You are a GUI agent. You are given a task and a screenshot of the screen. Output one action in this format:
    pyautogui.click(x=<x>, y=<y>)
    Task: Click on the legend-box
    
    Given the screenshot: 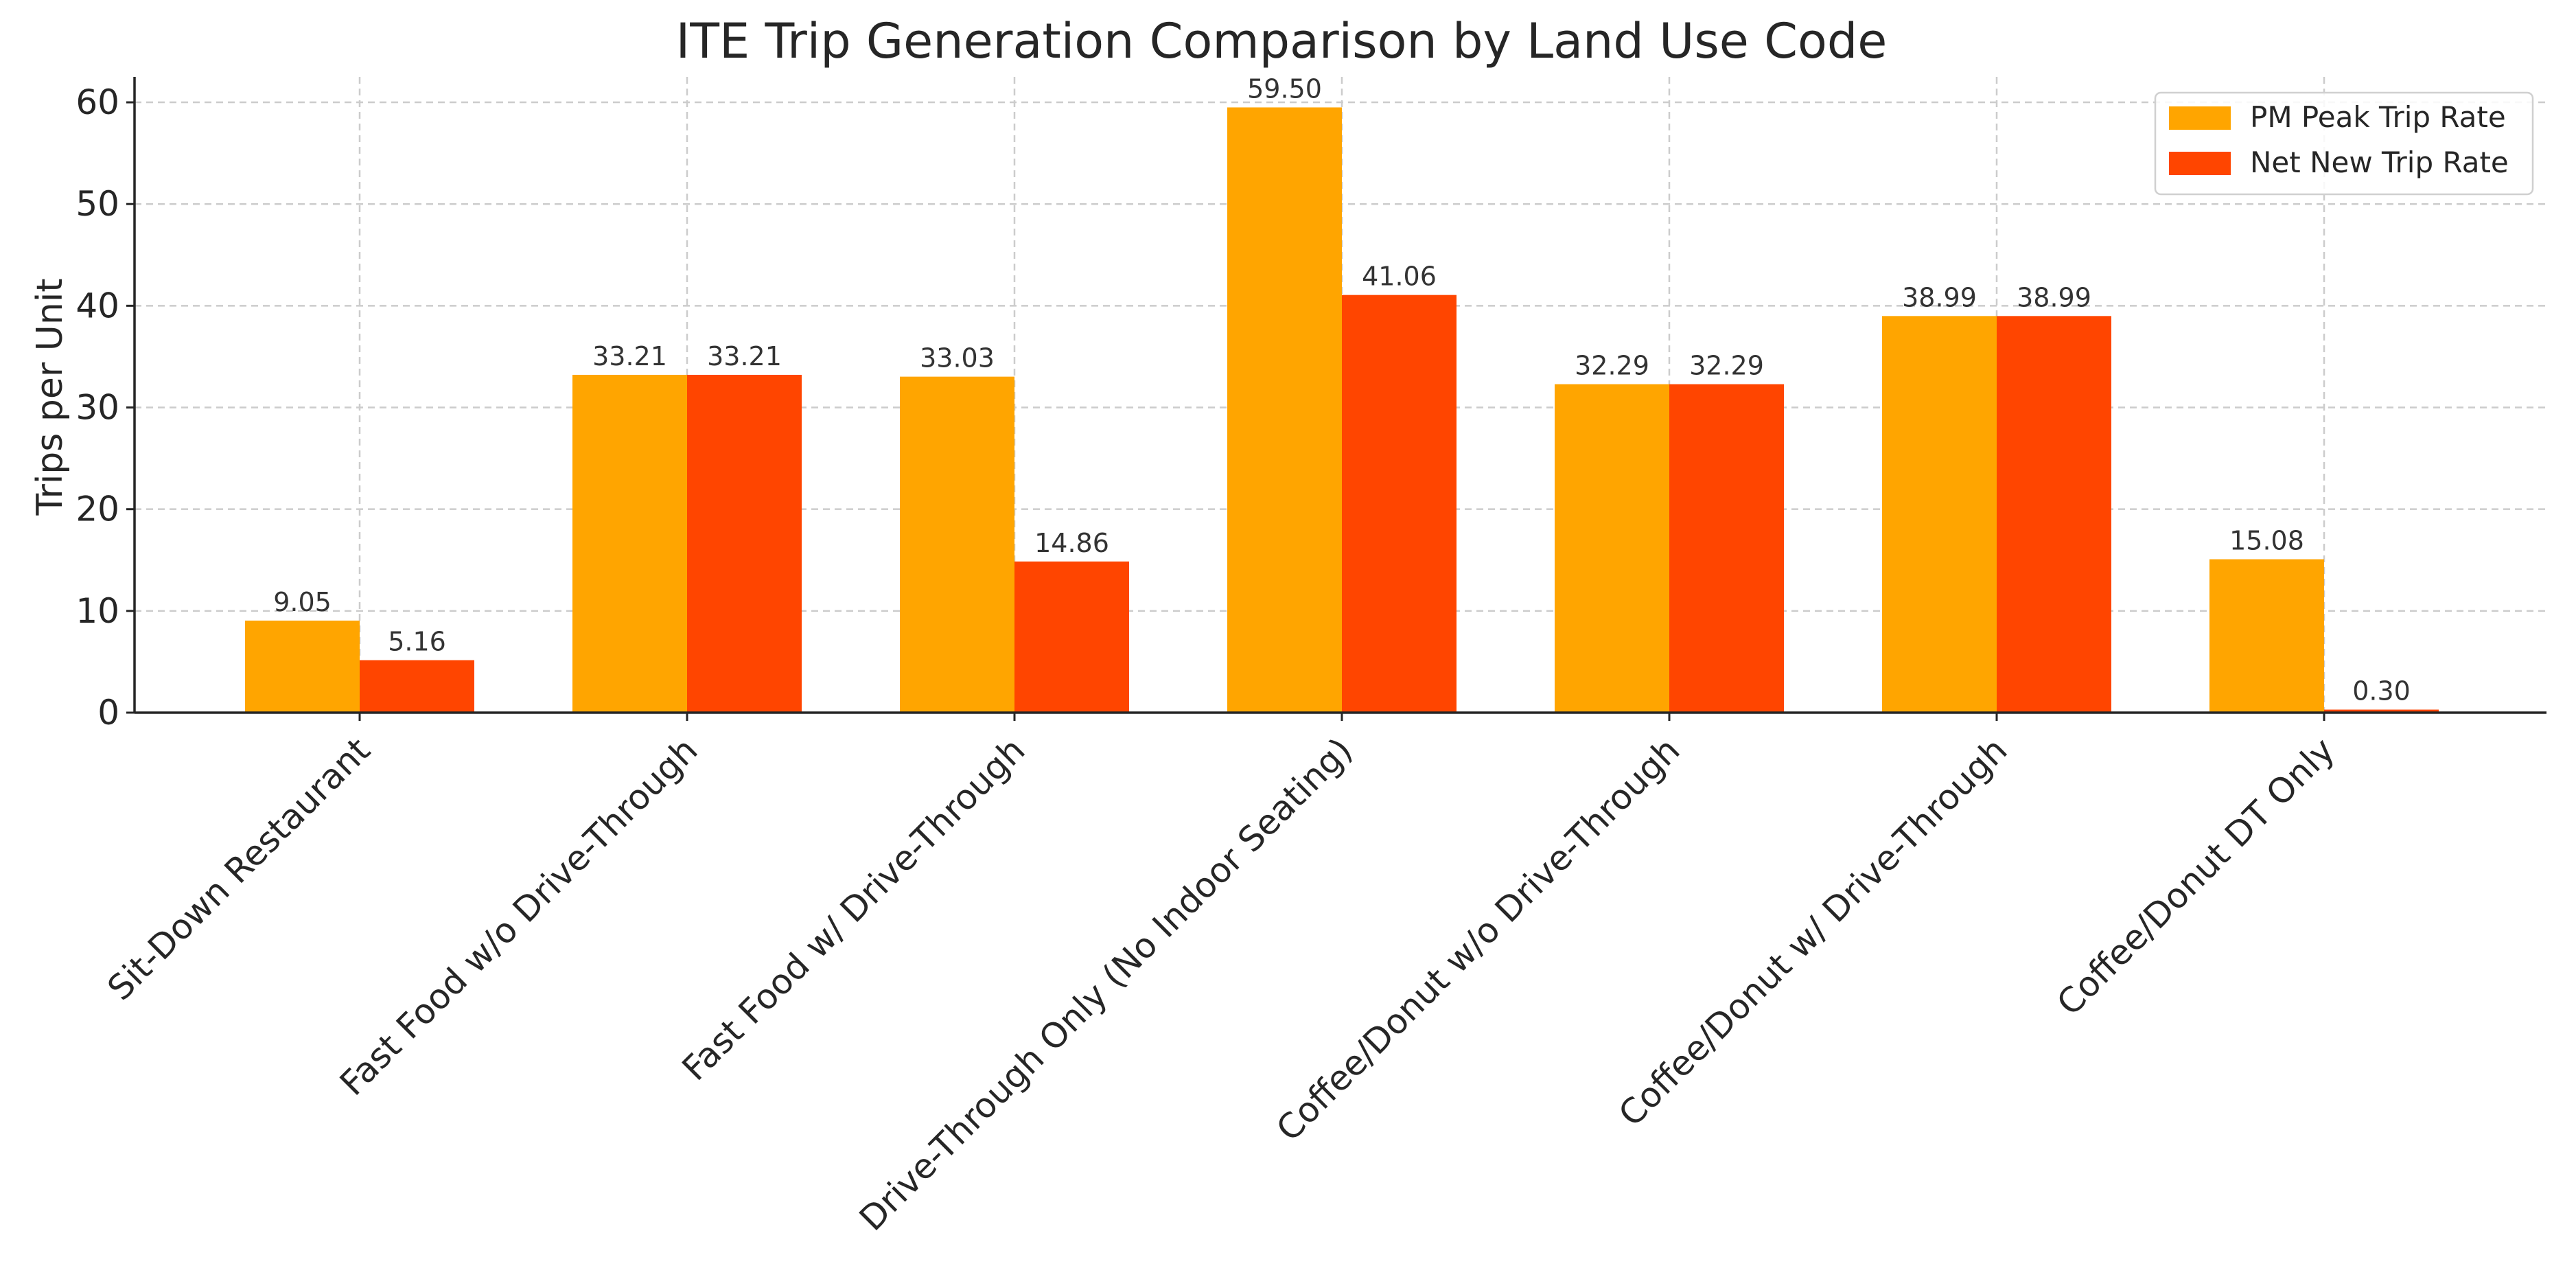 What is the action you would take?
    pyautogui.click(x=2344, y=143)
    